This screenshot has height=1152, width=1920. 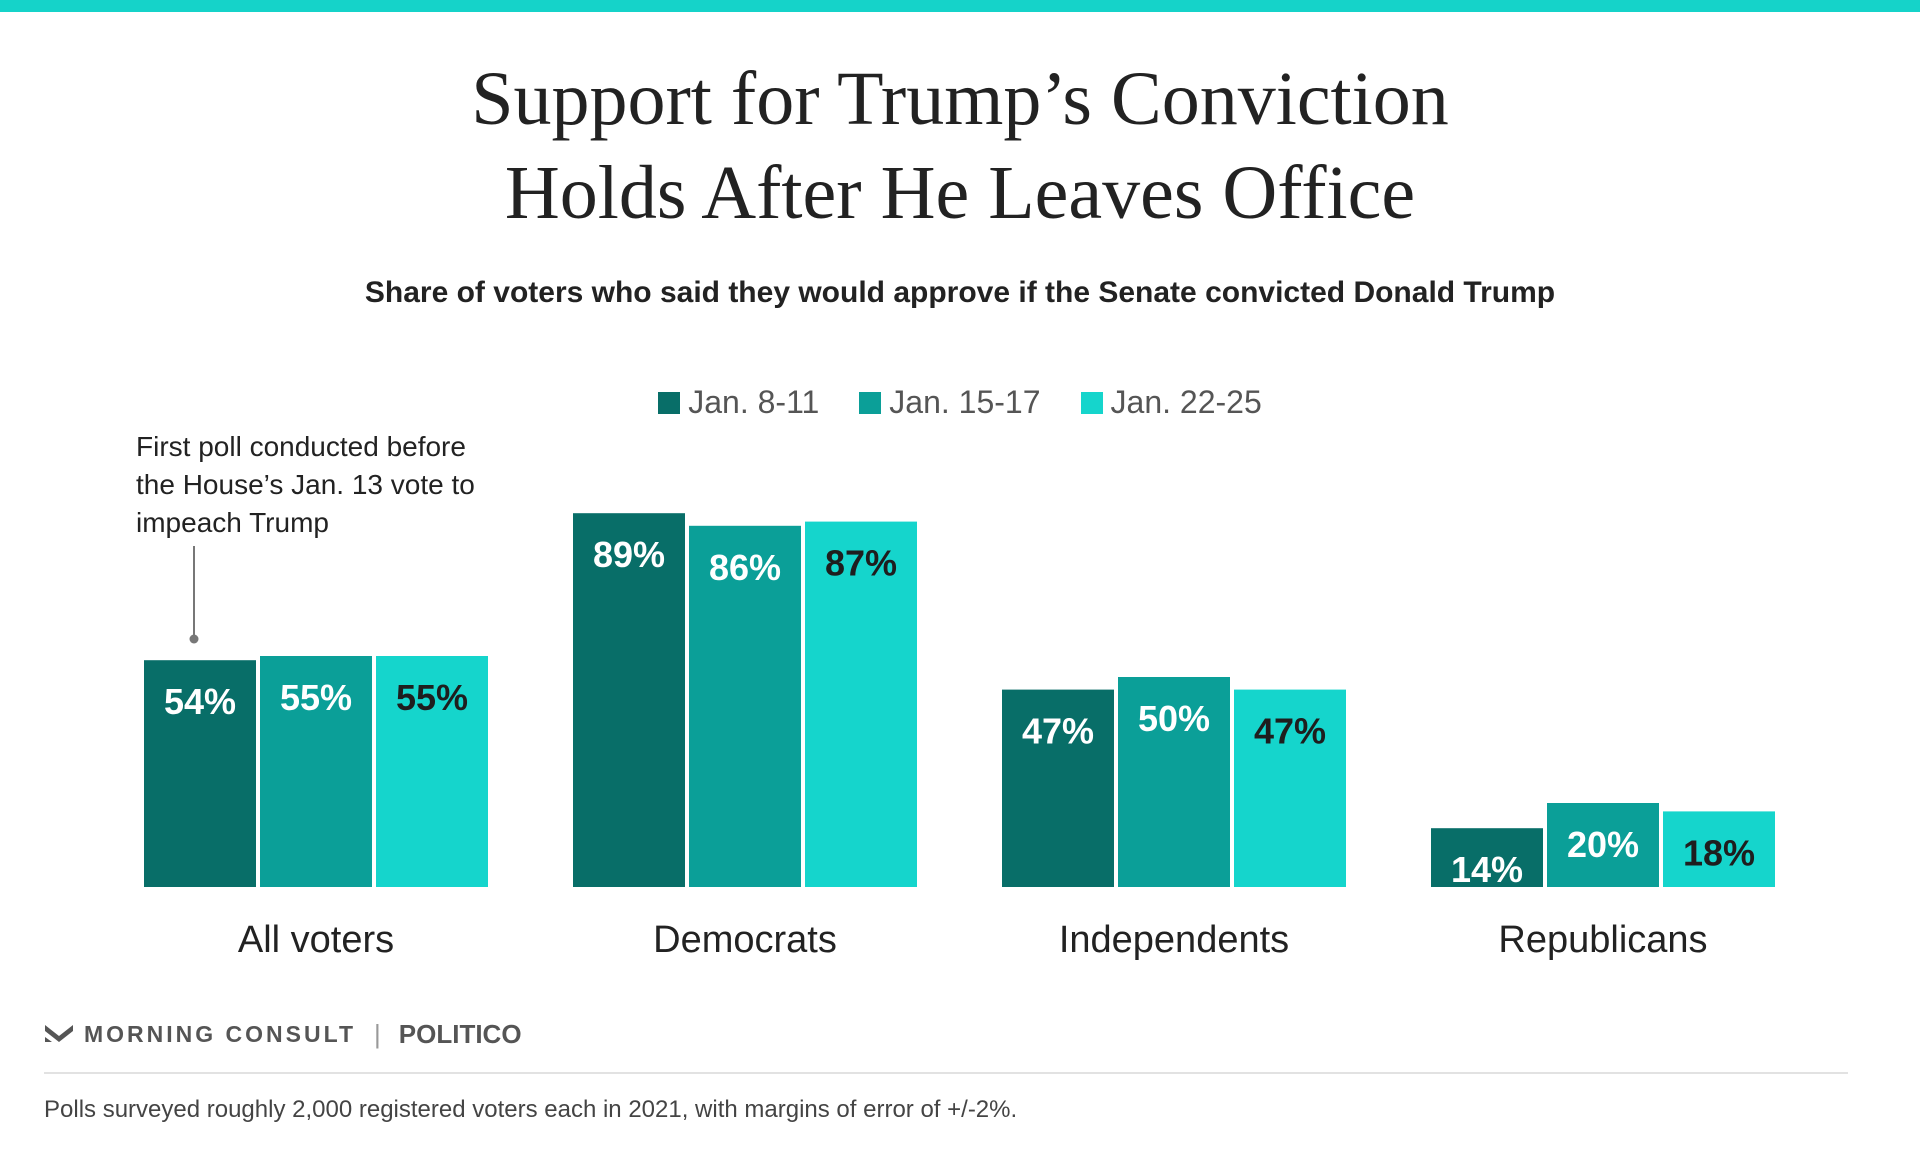 I want to click on legend-item-jan-15-17: Jan. 15-17, so click(x=950, y=402).